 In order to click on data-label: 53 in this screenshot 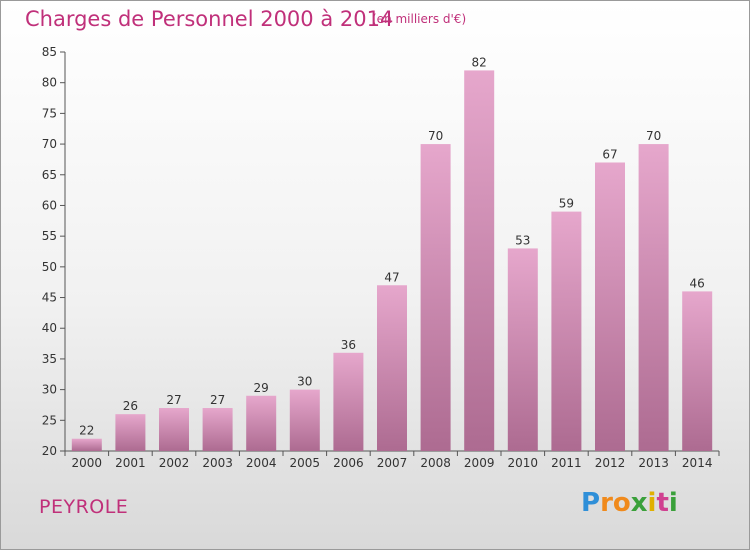, I will do `click(522, 240)`.